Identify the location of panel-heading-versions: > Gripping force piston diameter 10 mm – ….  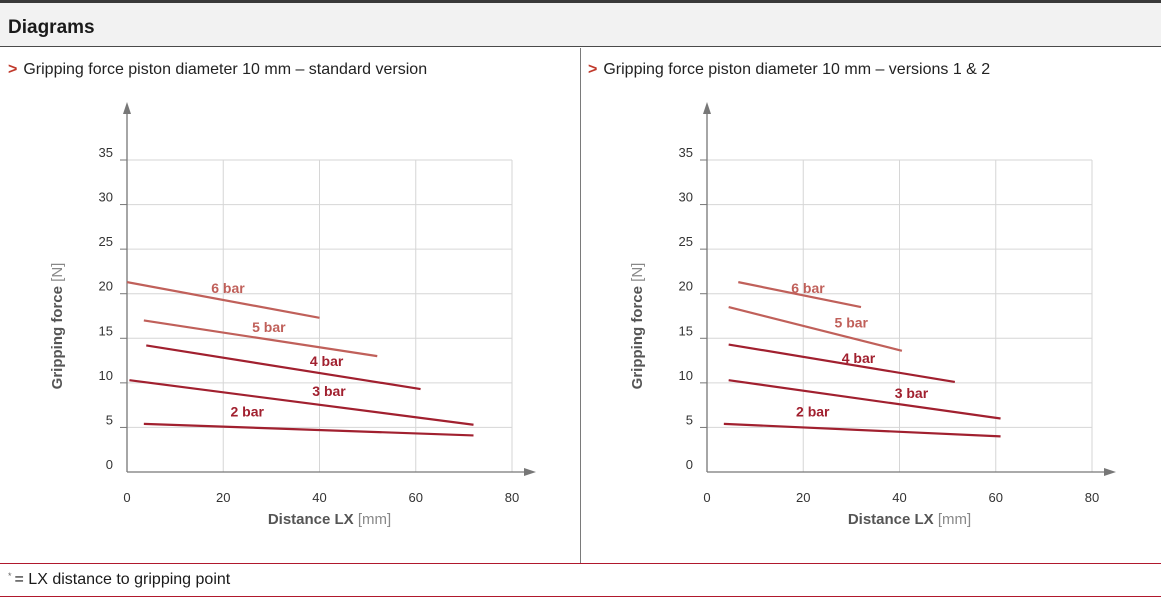
(789, 70).